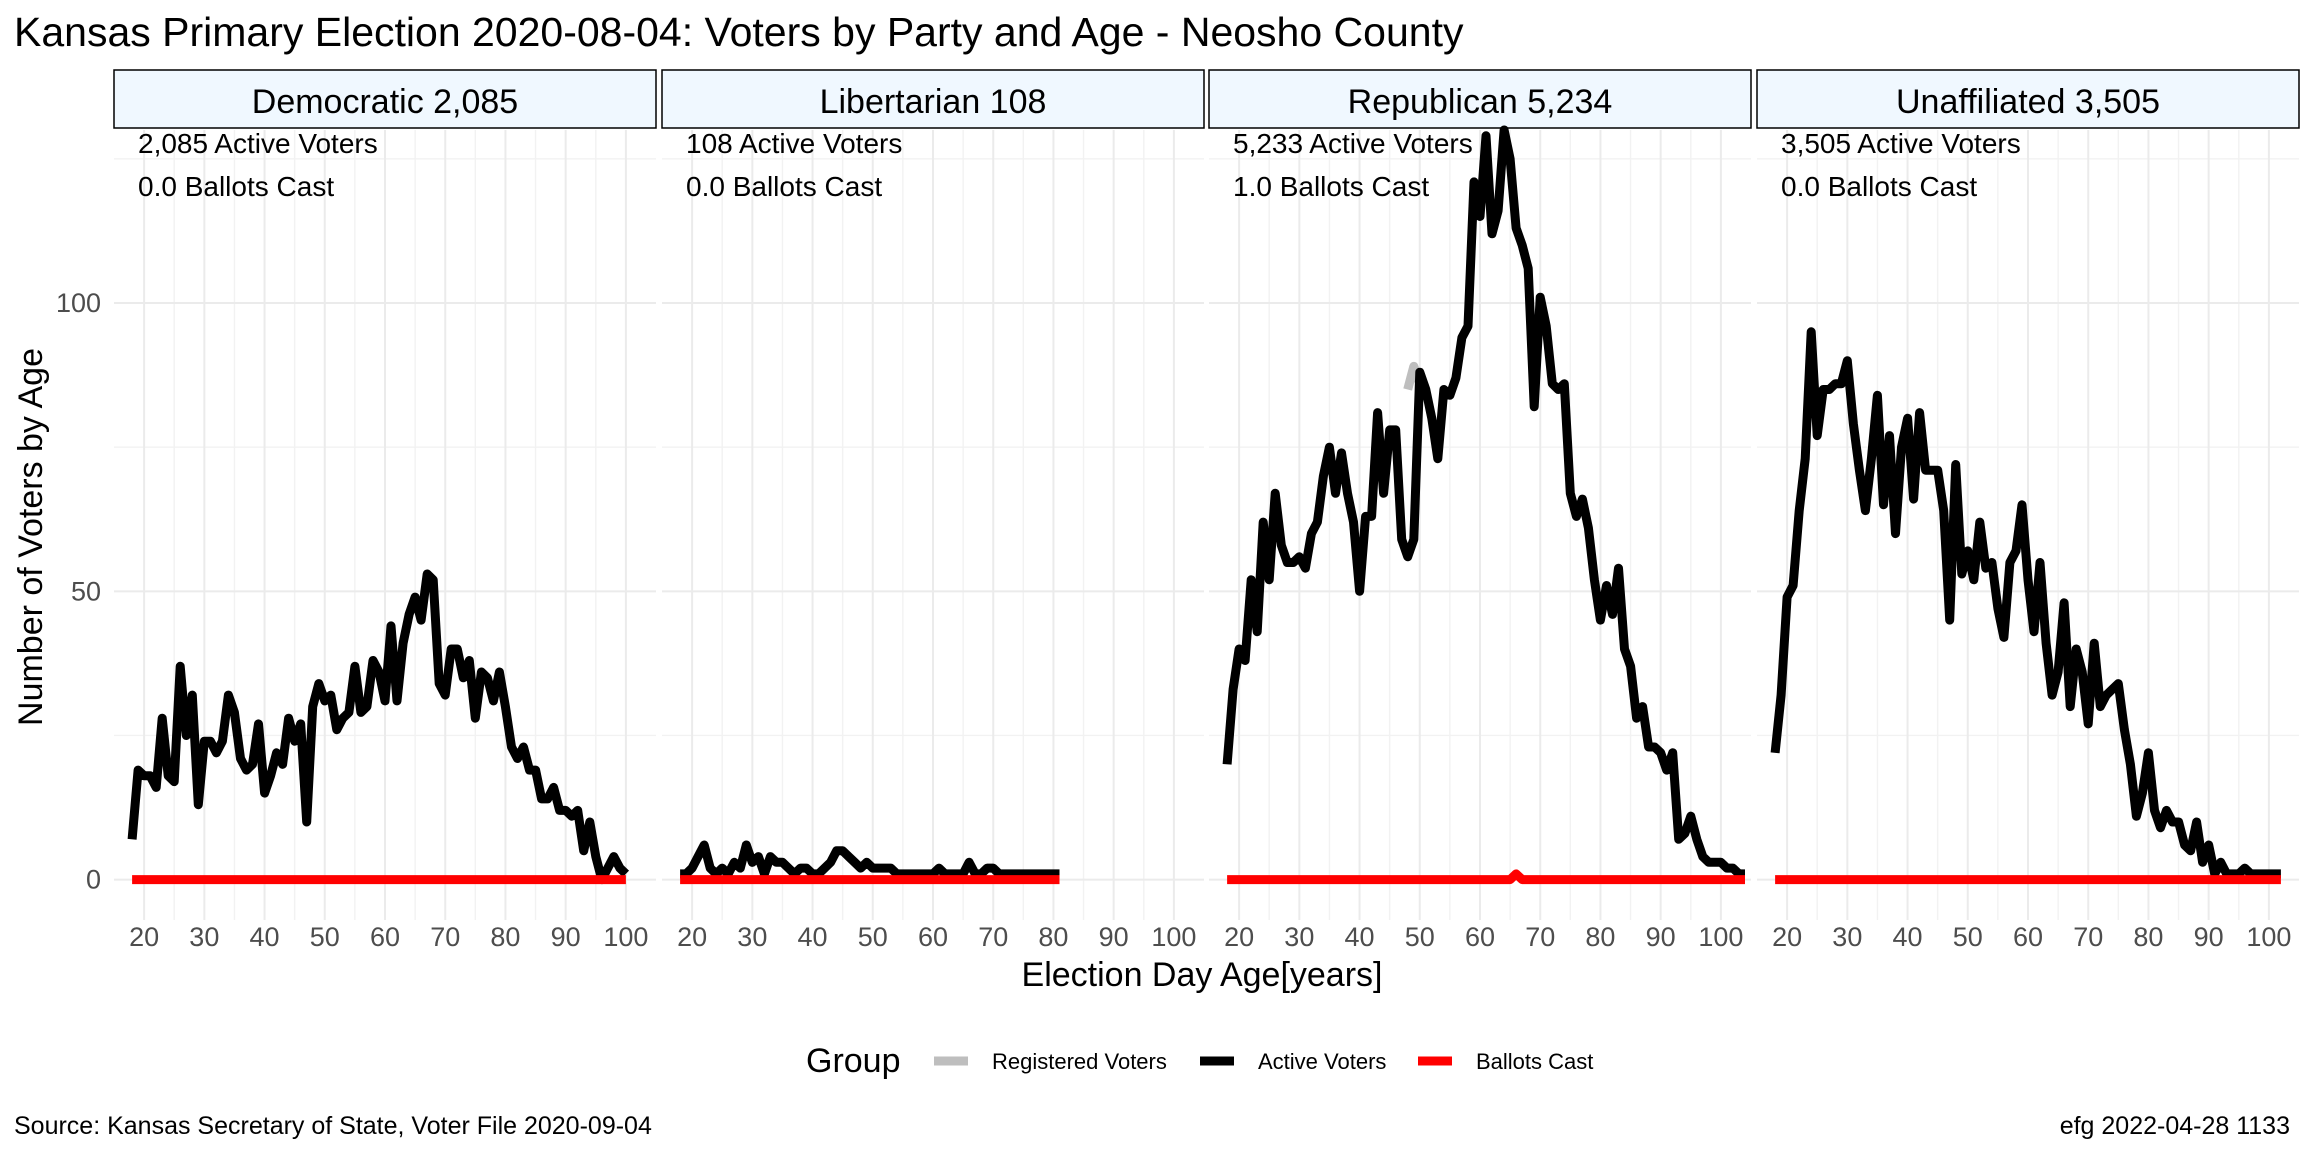 The image size is (2304, 1152). Describe the element at coordinates (1353, 143) in the screenshot. I see `active-voters-annotation: 5,233 Active Voters` at that location.